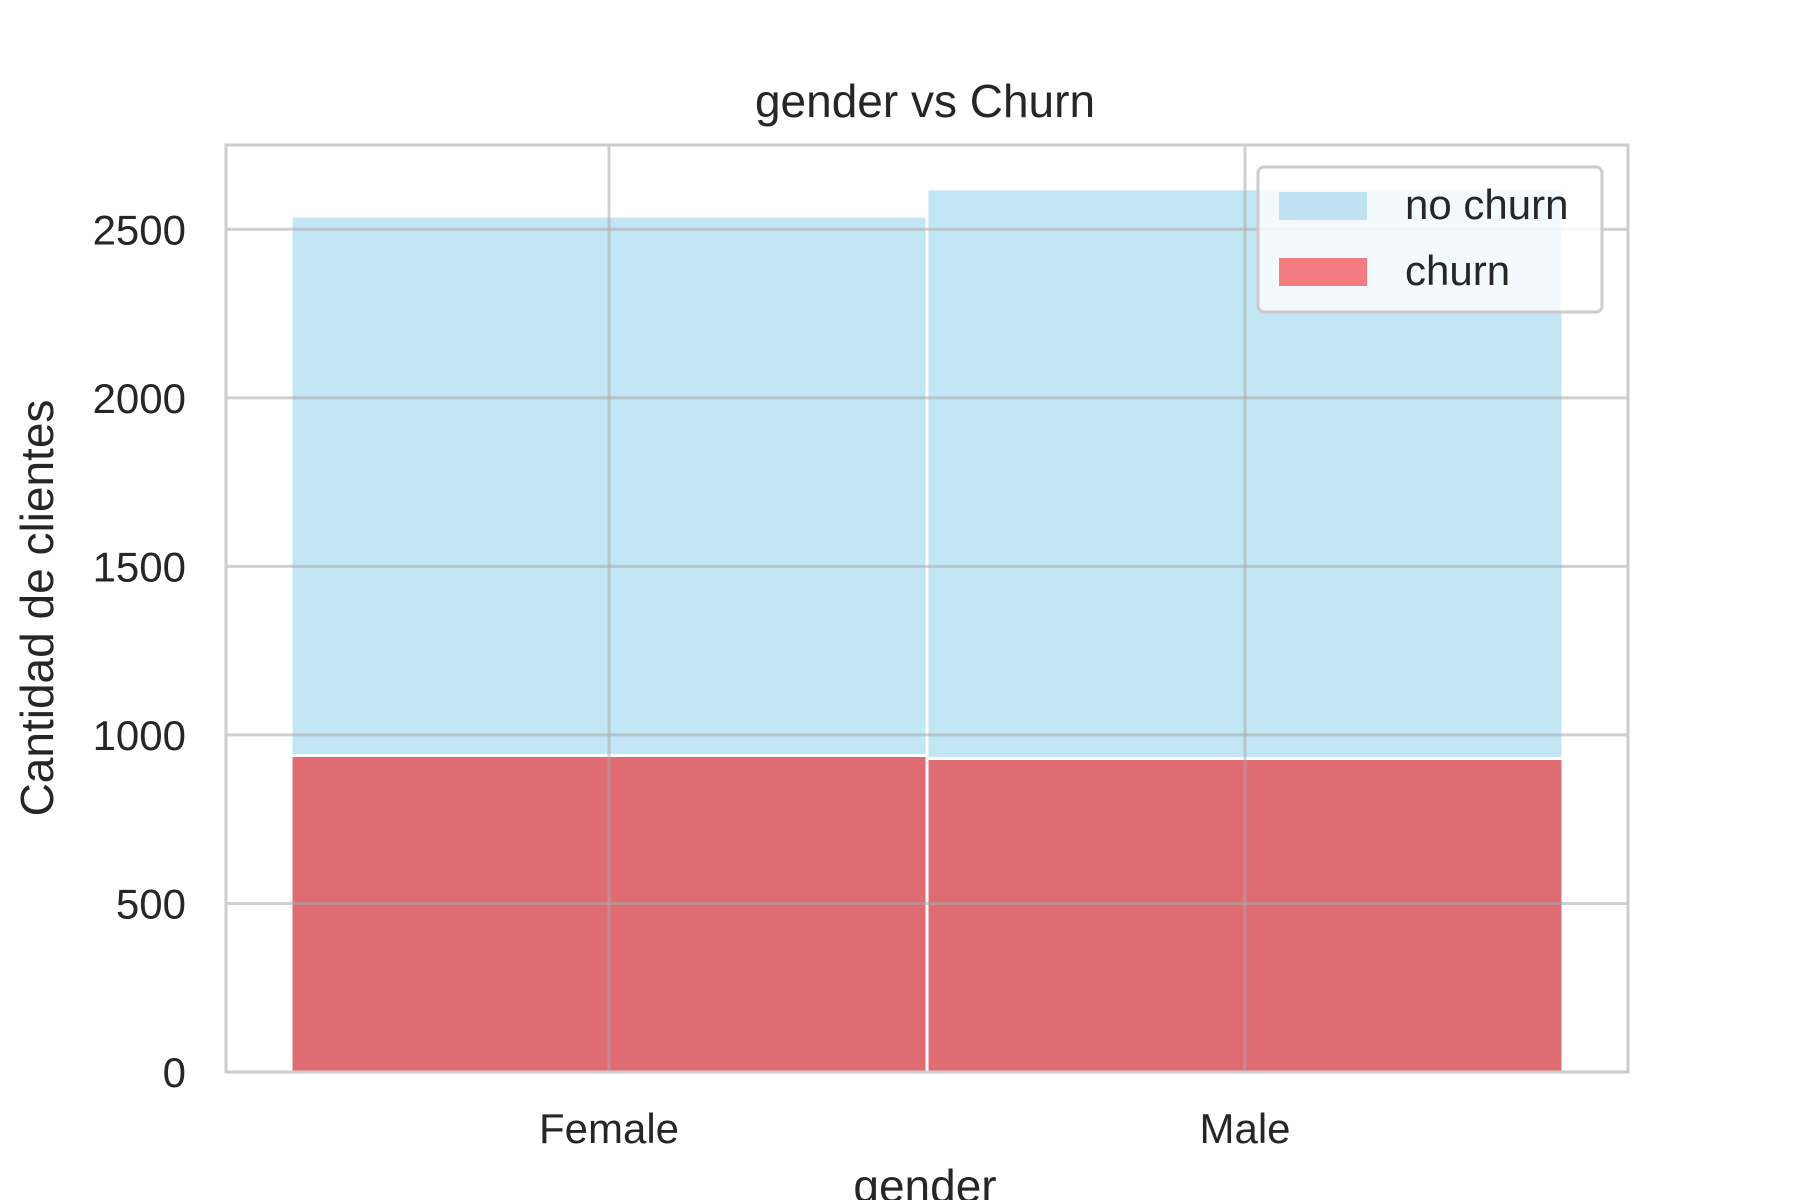  I want to click on x-tick-label: Male, so click(1244, 1128).